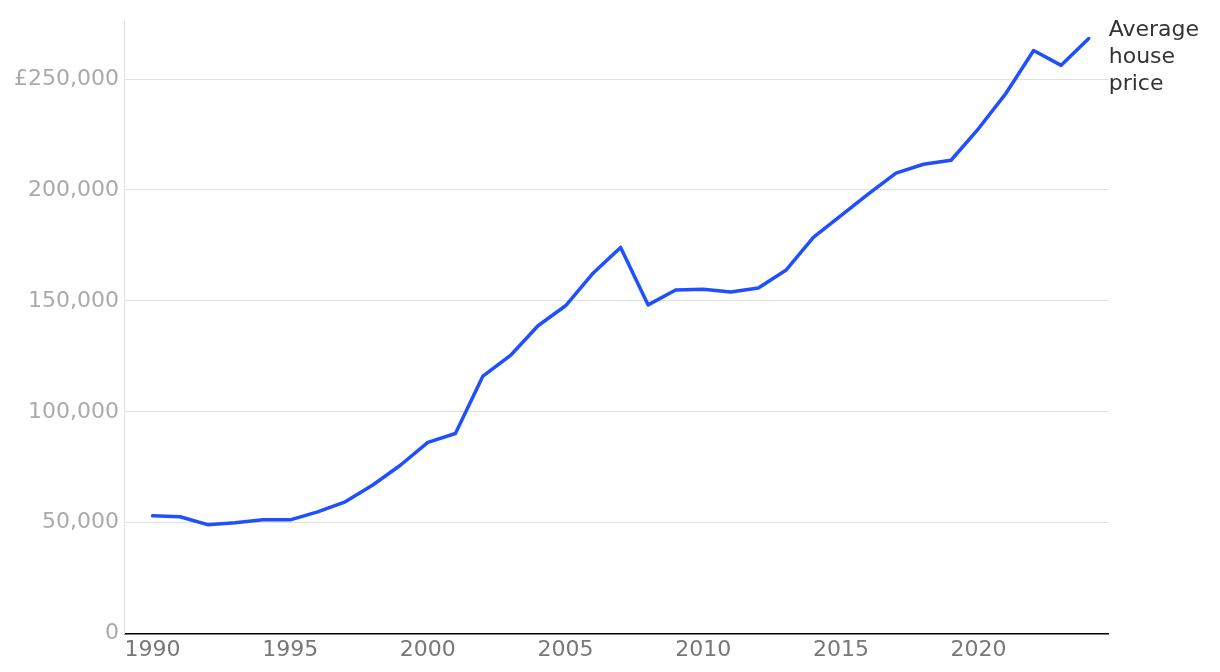  Describe the element at coordinates (80, 521) in the screenshot. I see `y-tick-label: 50,000` at that location.